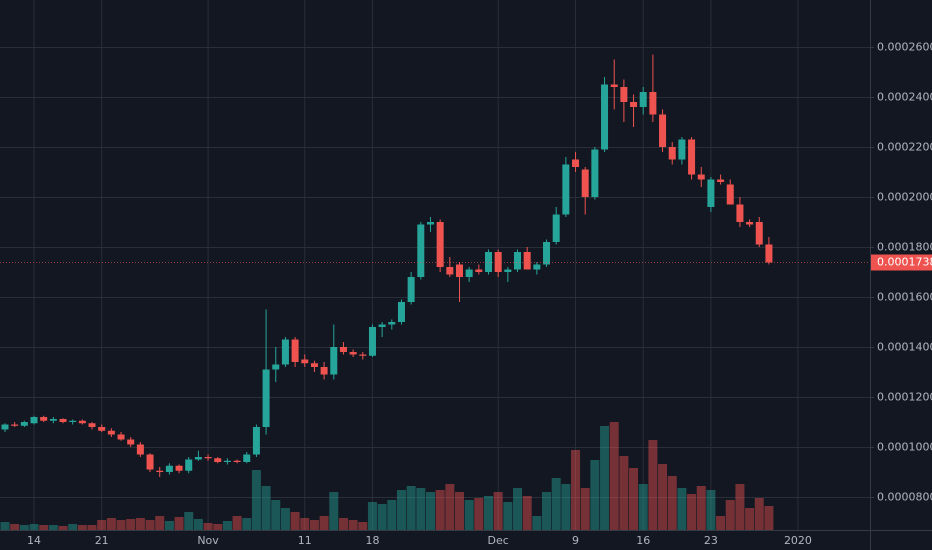 The height and width of the screenshot is (550, 932). I want to click on y-tick-label: 0.0001400, so click(904, 347).